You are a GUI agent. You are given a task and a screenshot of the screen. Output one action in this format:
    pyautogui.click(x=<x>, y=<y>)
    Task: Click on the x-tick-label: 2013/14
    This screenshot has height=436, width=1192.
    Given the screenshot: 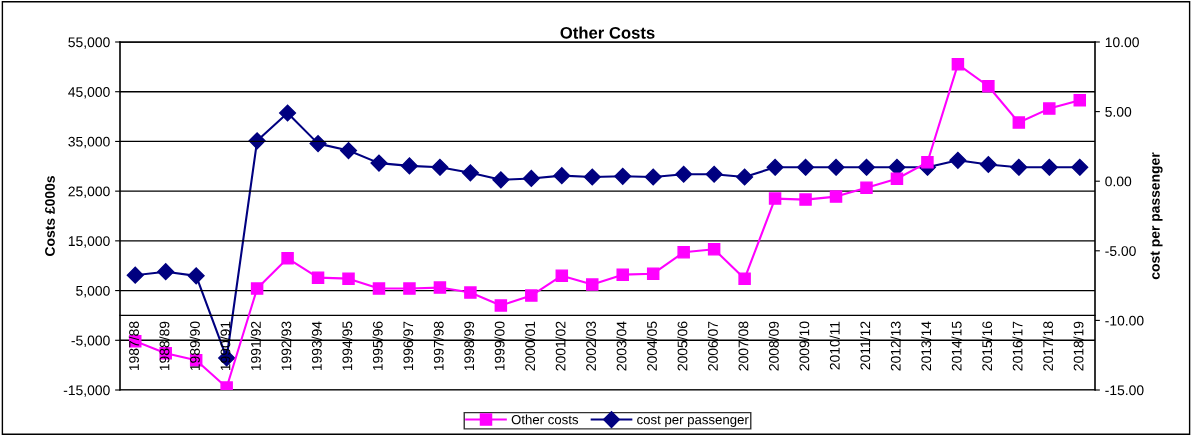 What is the action you would take?
    pyautogui.click(x=926, y=346)
    